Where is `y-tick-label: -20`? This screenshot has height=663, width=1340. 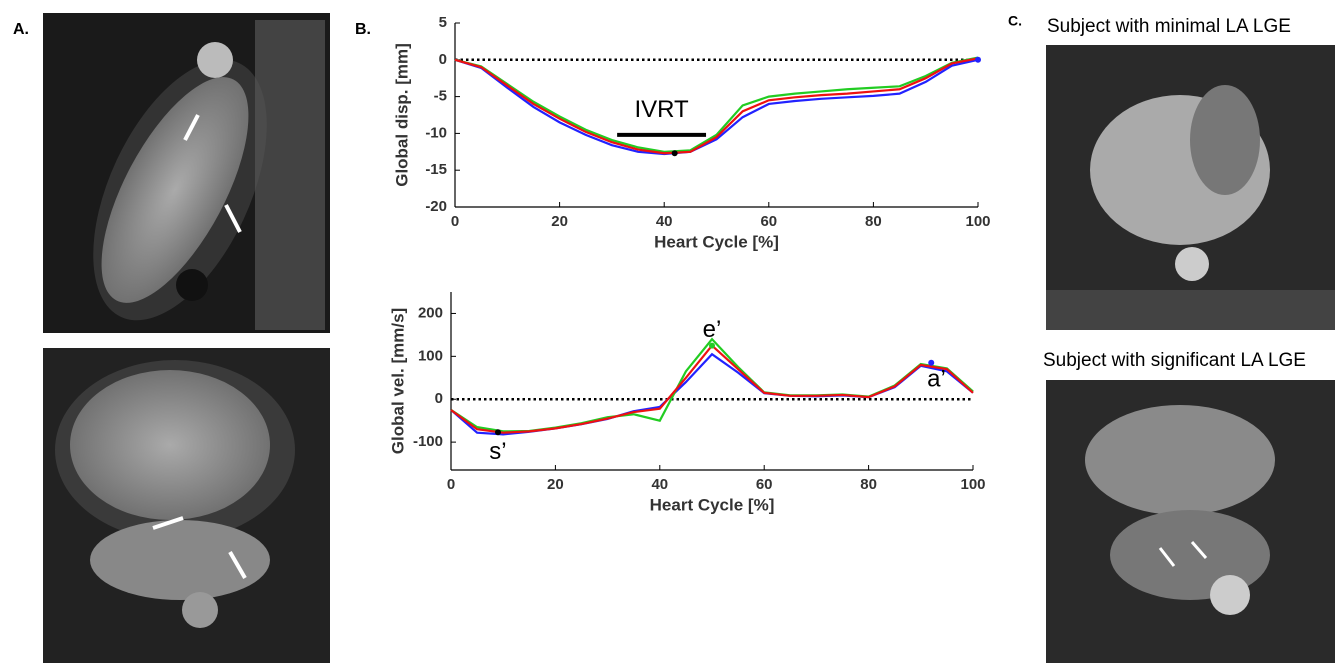
y-tick-label: -20 is located at coordinates (436, 206).